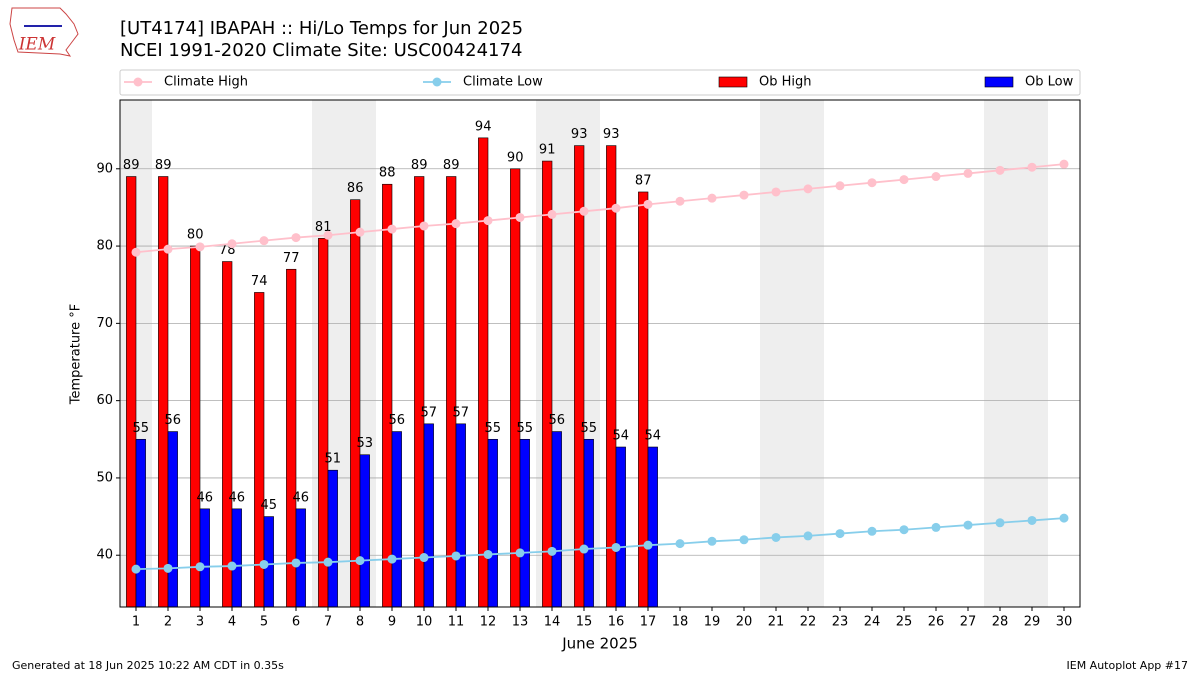  Describe the element at coordinates (104, 168) in the screenshot. I see `y-tick-label: 90` at that location.